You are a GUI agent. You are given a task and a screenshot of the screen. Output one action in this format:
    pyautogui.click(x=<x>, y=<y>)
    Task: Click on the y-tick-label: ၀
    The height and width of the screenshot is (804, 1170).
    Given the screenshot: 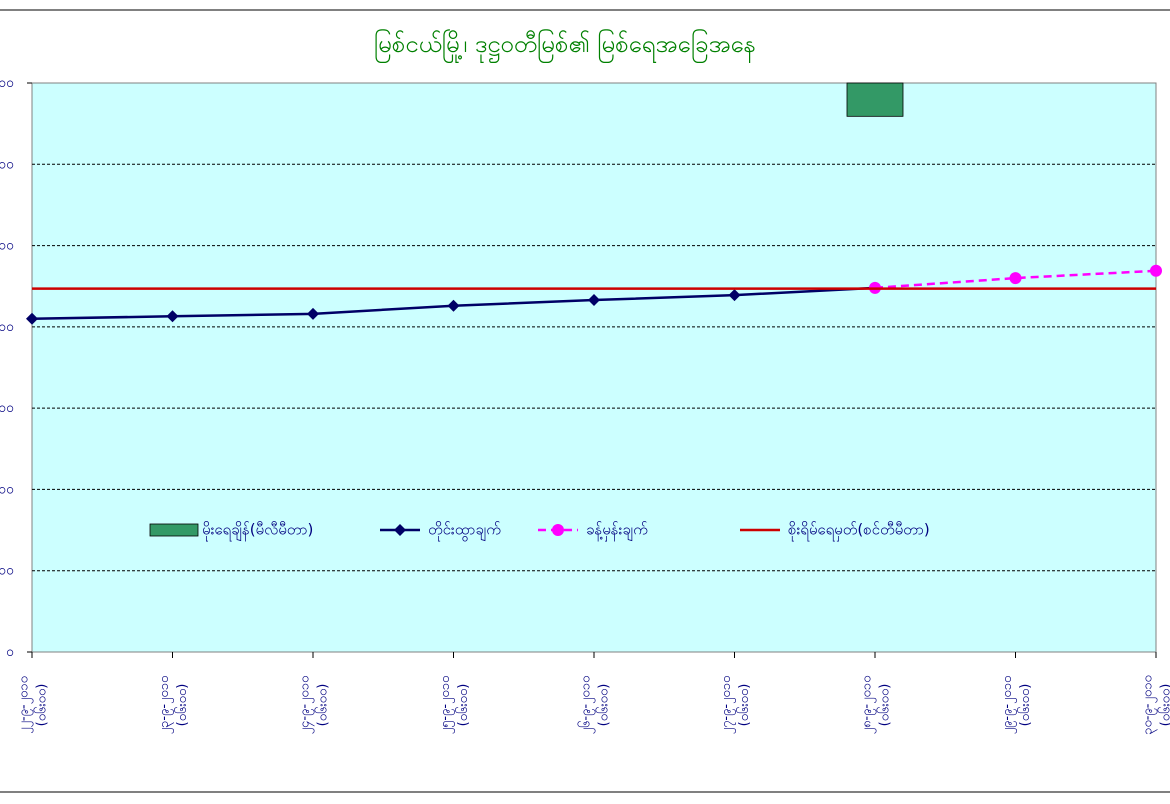 What is the action you would take?
    pyautogui.click(x=10, y=652)
    